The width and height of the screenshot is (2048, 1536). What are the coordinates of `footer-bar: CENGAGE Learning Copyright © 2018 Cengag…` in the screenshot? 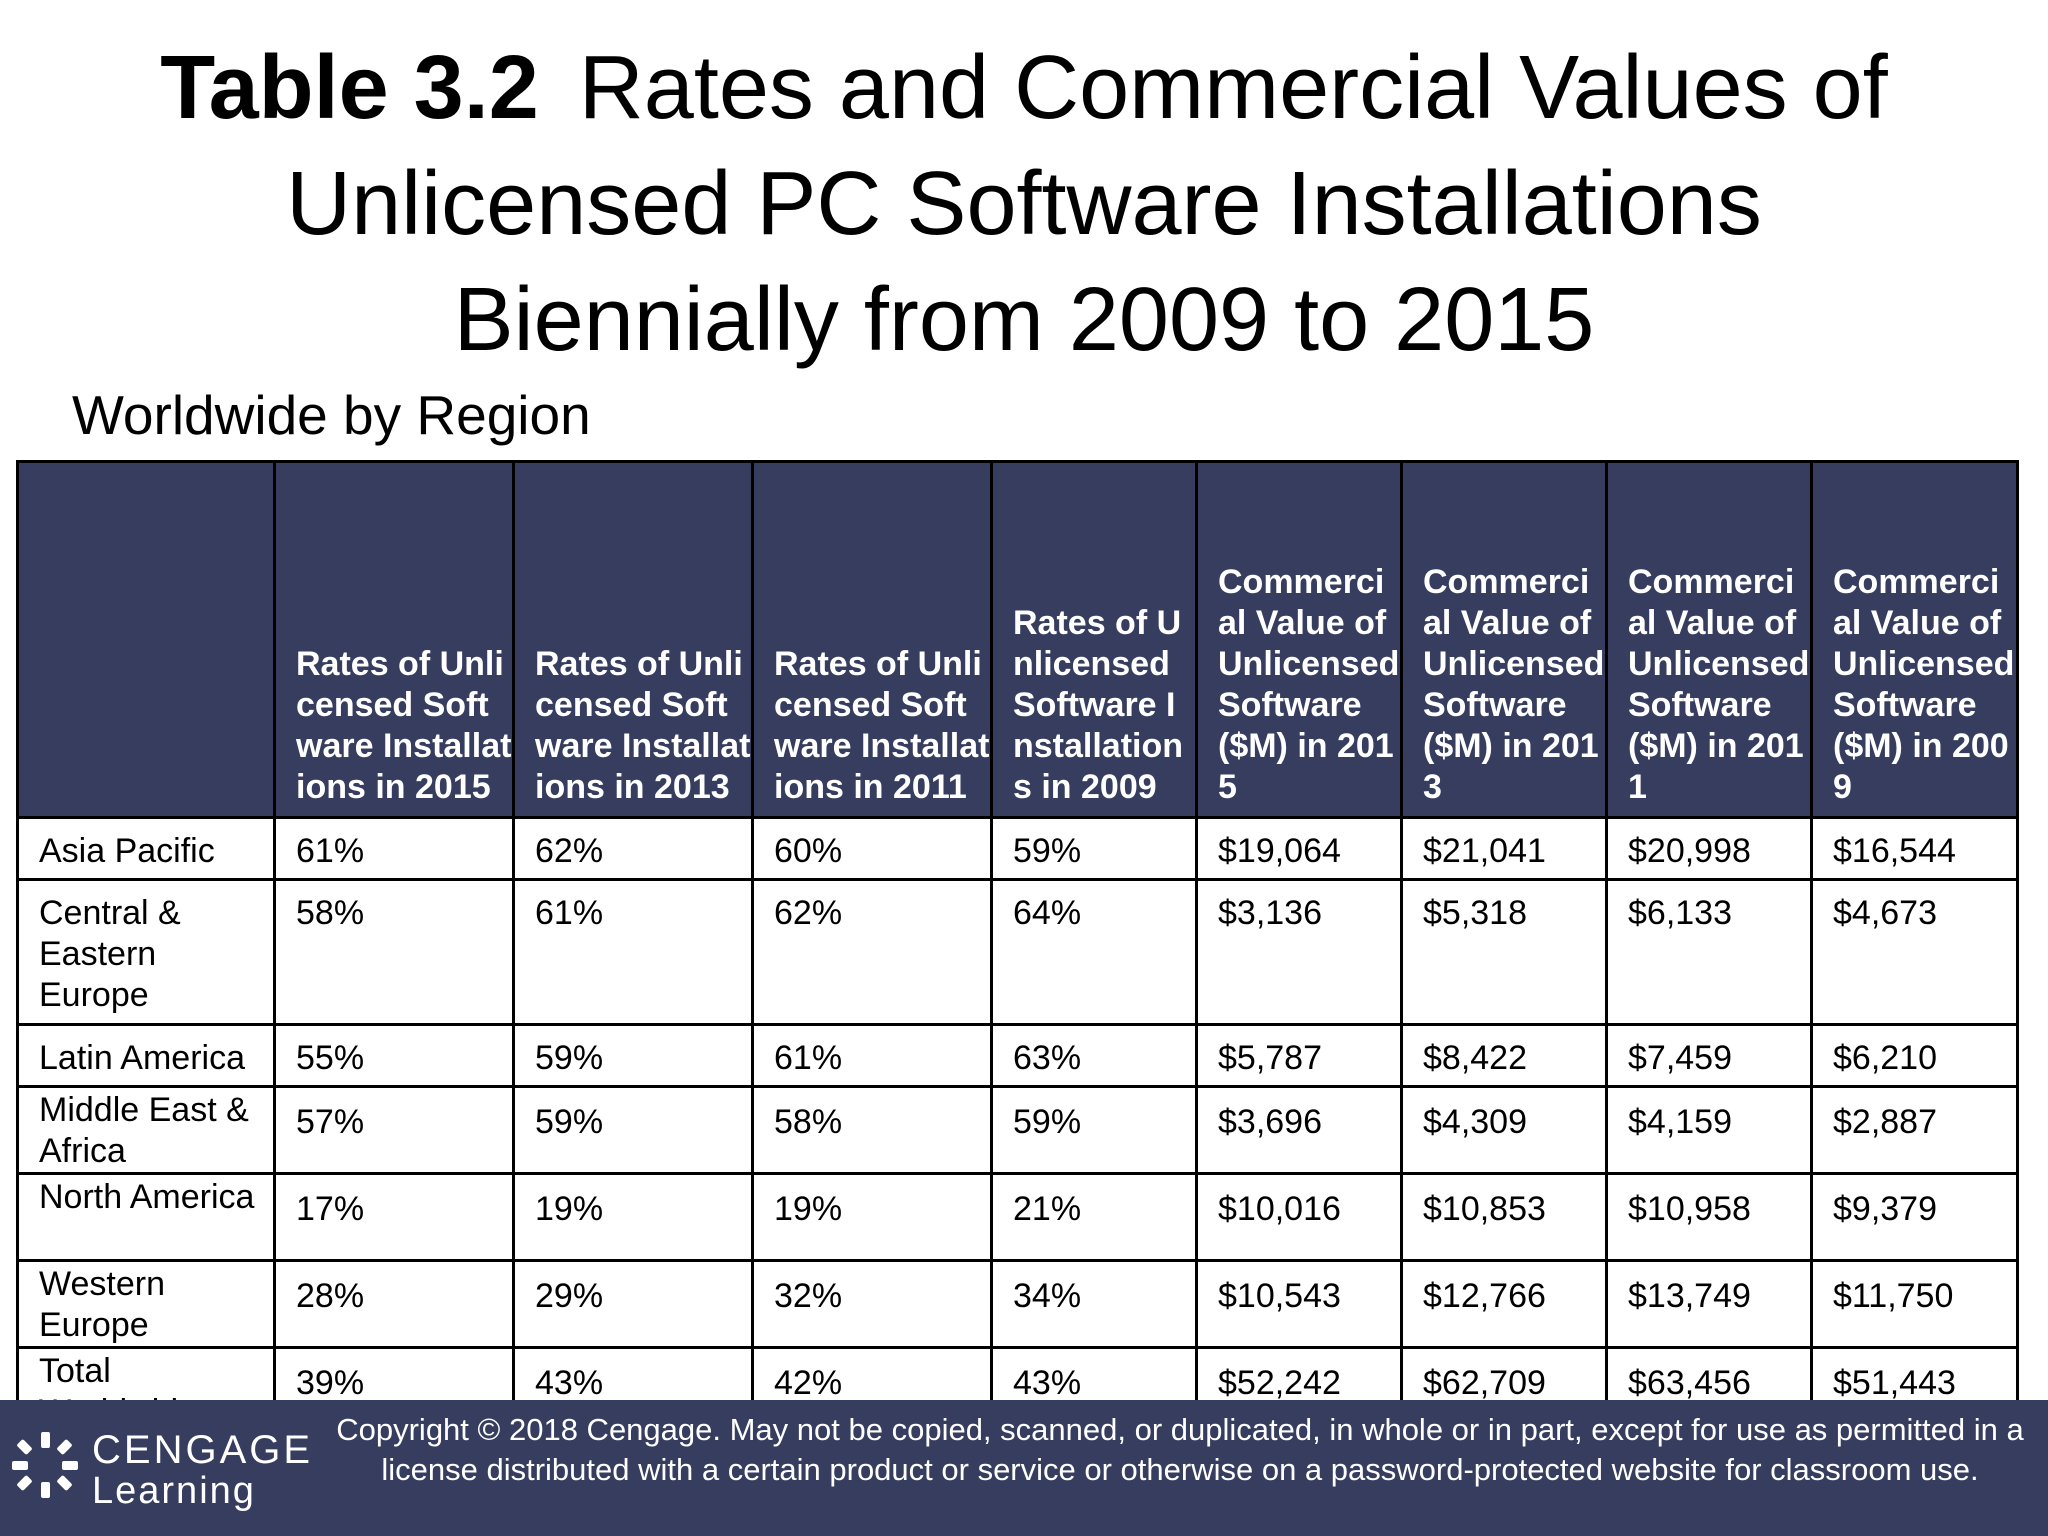 It's located at (1024, 1468).